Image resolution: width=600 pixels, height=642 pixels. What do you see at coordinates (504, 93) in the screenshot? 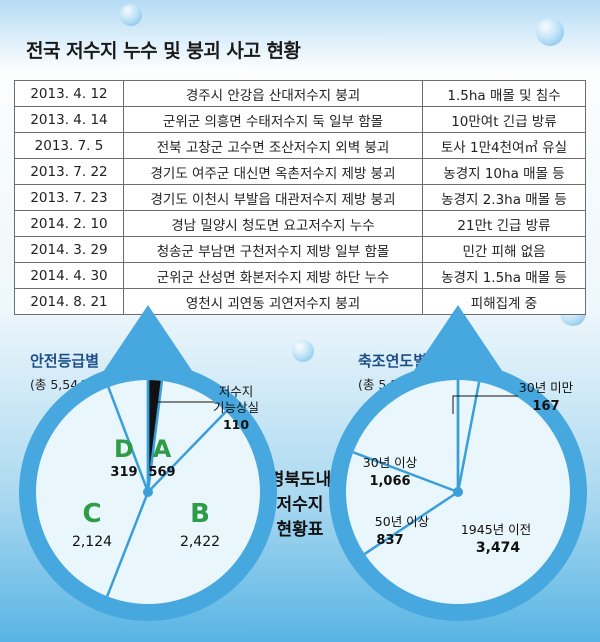
I see `incident-damage: 1.5ha 매몰 및 침수` at bounding box center [504, 93].